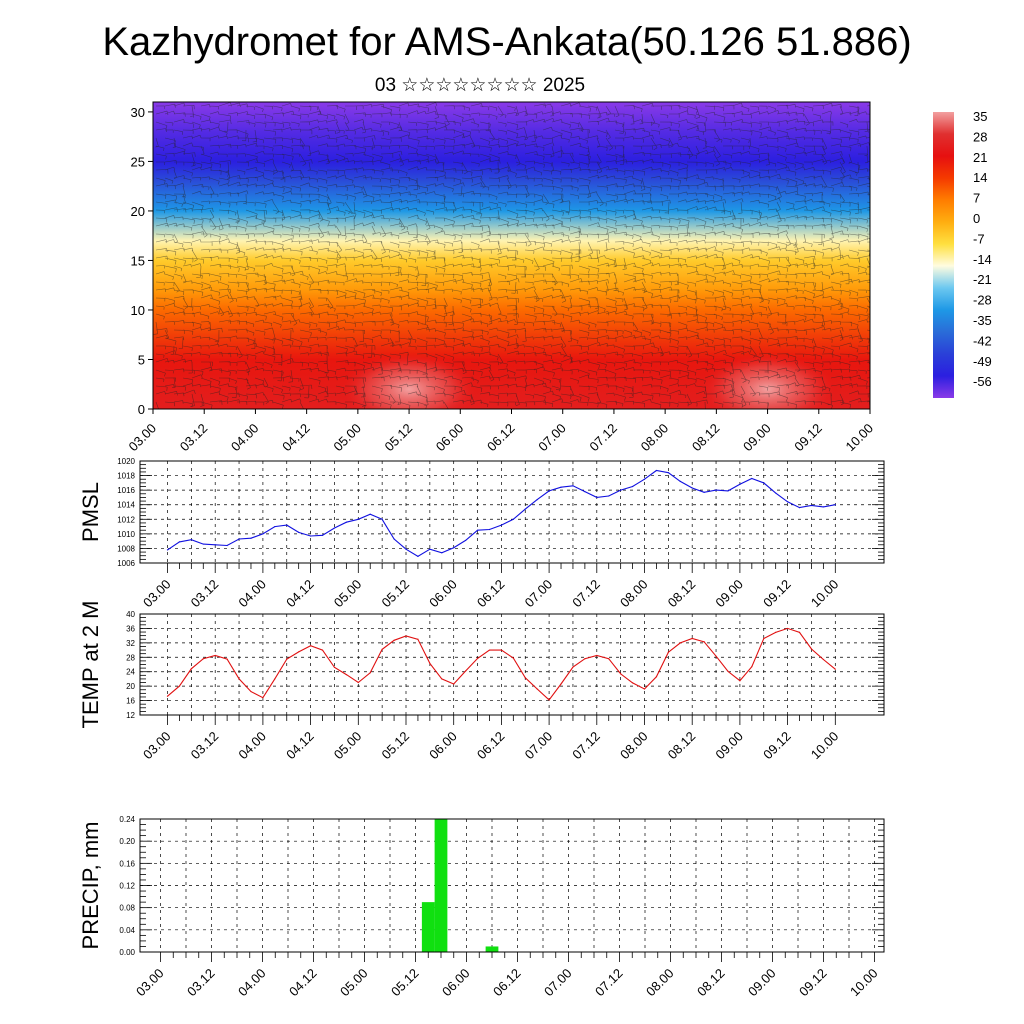  I want to click on colorbar-label: 28, so click(980, 136).